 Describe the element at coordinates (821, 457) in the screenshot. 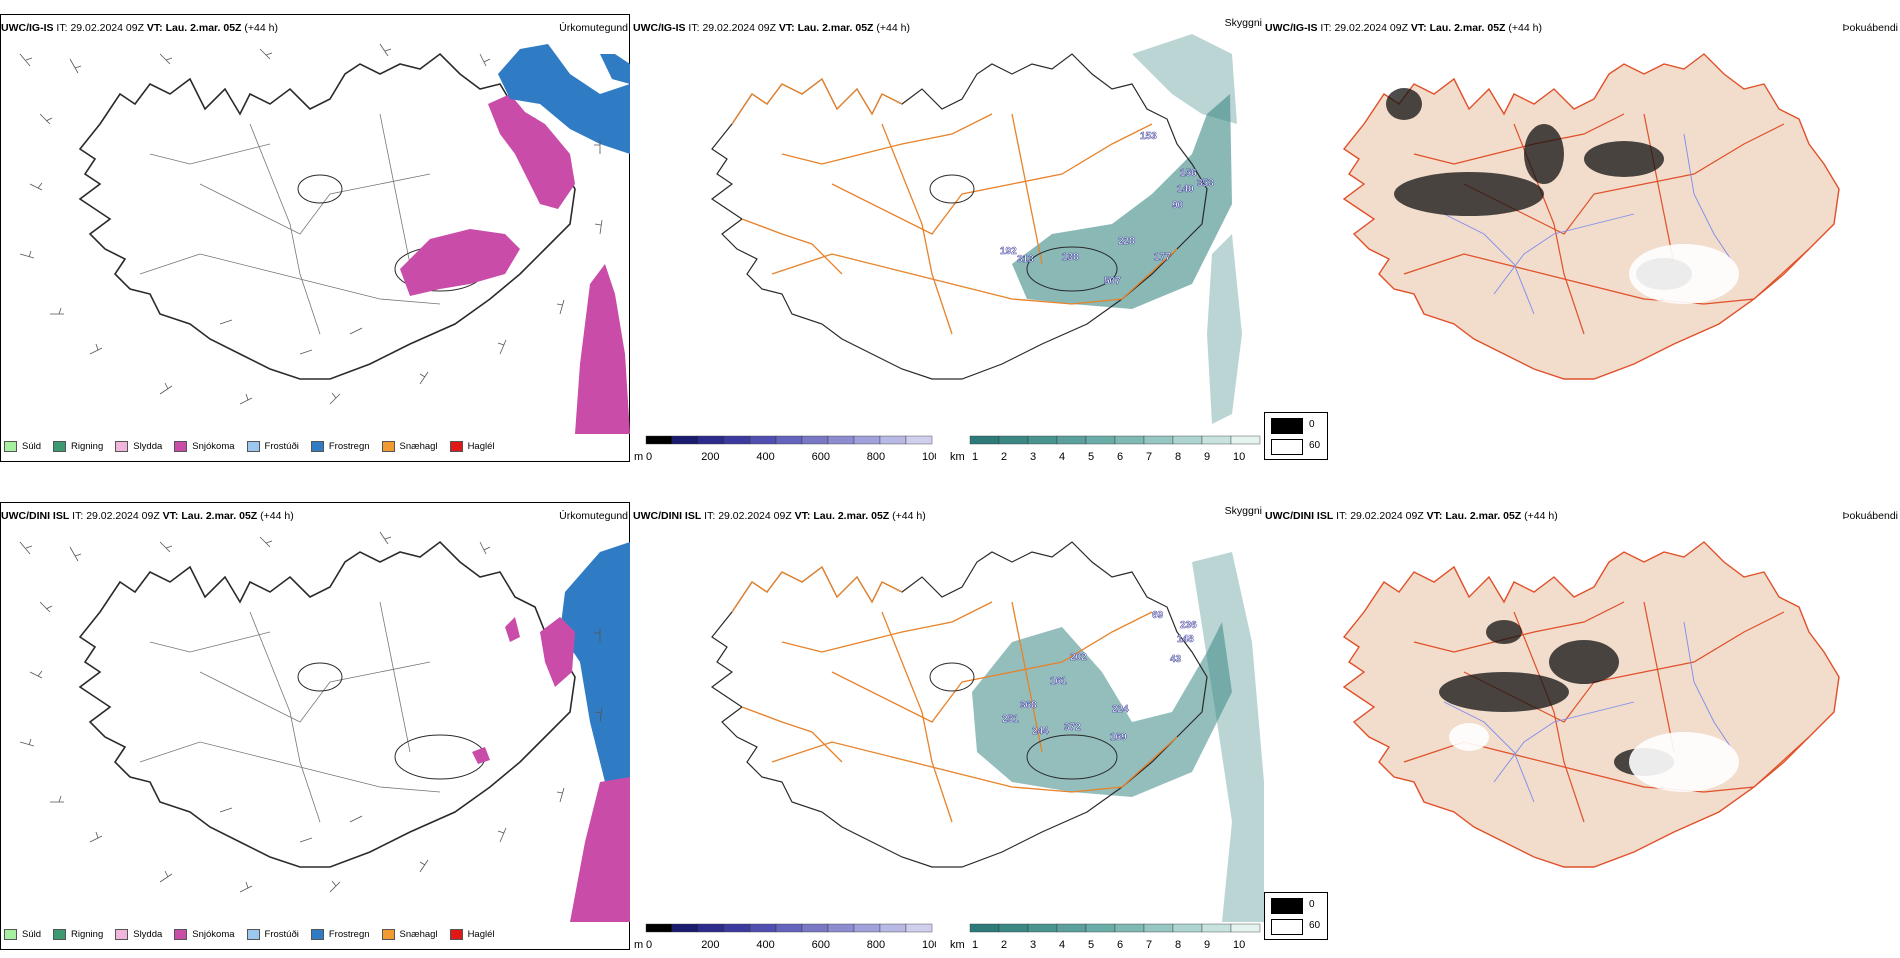

I see `elevation-tick-label: 600` at that location.